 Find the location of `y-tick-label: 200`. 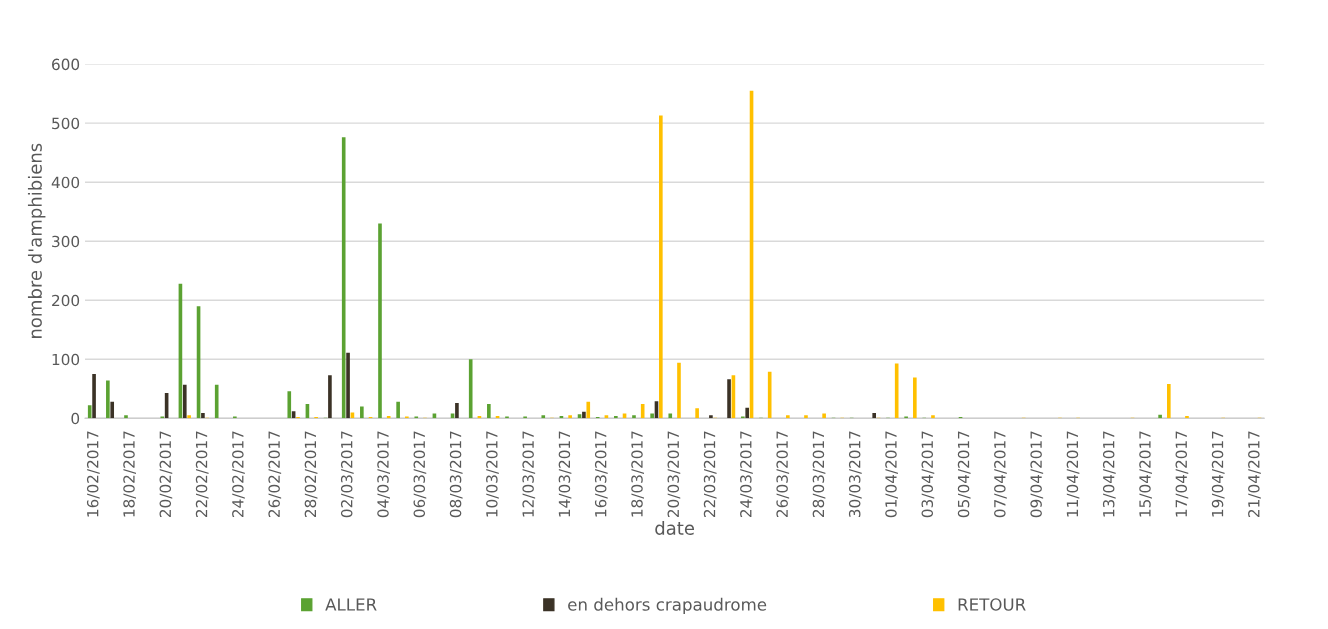

y-tick-label: 200 is located at coordinates (66, 300).